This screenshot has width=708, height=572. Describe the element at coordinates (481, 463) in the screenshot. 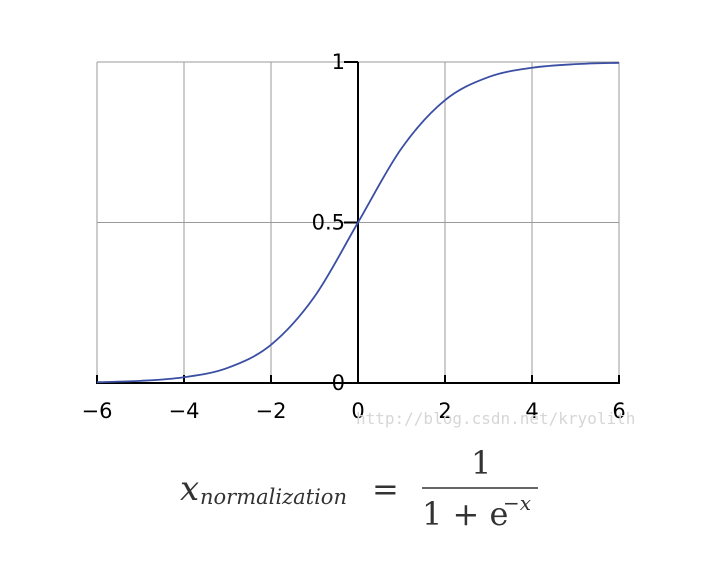

I see `formula-numerator: 1` at that location.